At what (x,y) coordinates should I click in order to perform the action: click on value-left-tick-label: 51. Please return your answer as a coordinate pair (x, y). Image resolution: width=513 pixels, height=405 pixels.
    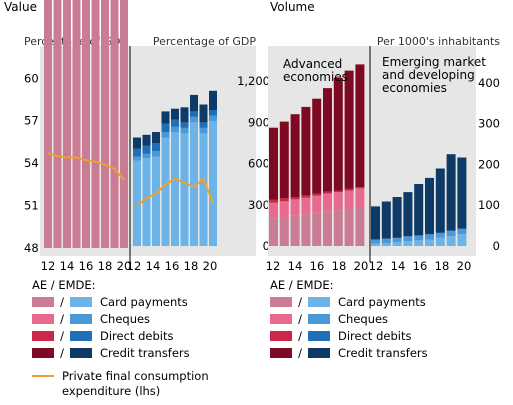
    Looking at the image, I should click on (31, 206).